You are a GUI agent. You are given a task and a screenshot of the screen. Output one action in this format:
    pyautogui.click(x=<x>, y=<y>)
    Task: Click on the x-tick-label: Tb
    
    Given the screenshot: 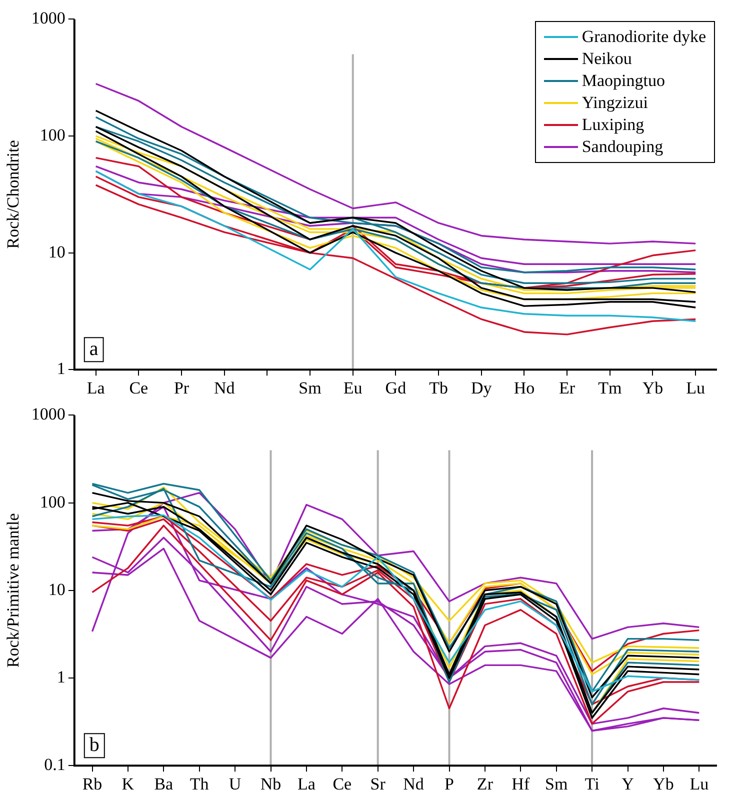 What is the action you would take?
    pyautogui.click(x=438, y=388)
    